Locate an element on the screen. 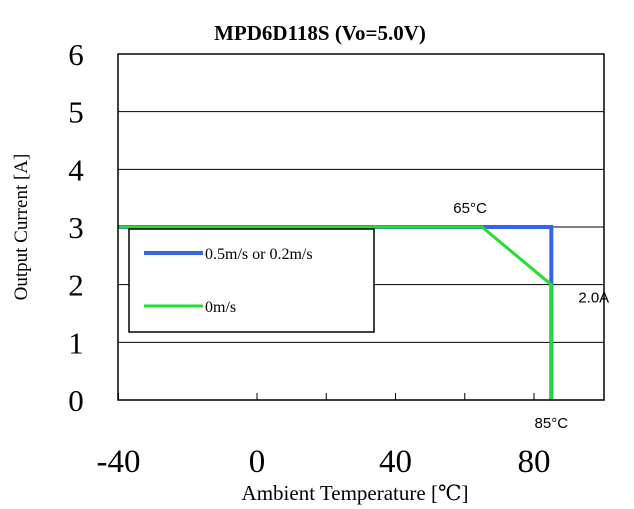 The image size is (634, 509). x-tick-labels: -40 0 40 80 is located at coordinates (324, 462).